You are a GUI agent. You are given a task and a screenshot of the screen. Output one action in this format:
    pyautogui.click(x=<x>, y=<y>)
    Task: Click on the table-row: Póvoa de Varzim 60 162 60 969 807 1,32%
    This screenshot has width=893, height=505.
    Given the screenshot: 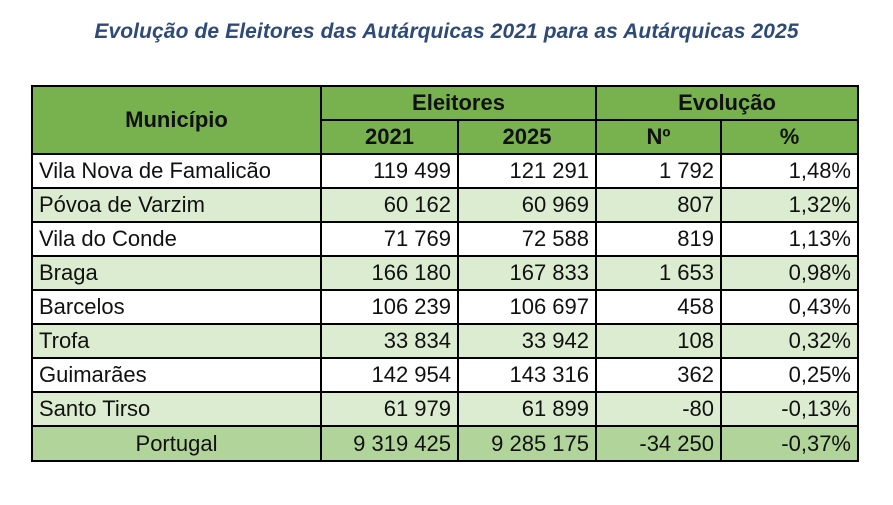 What is the action you would take?
    pyautogui.click(x=445, y=205)
    